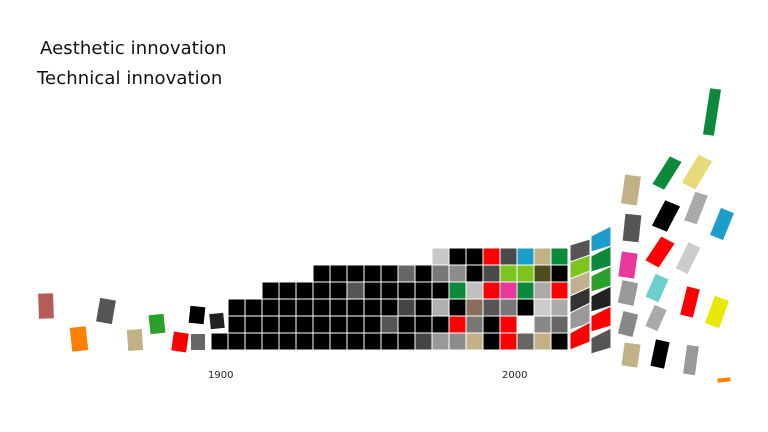 Image resolution: width=768 pixels, height=432 pixels. What do you see at coordinates (130, 78) in the screenshot?
I see `technical-innovation-heading: Technical innovation` at bounding box center [130, 78].